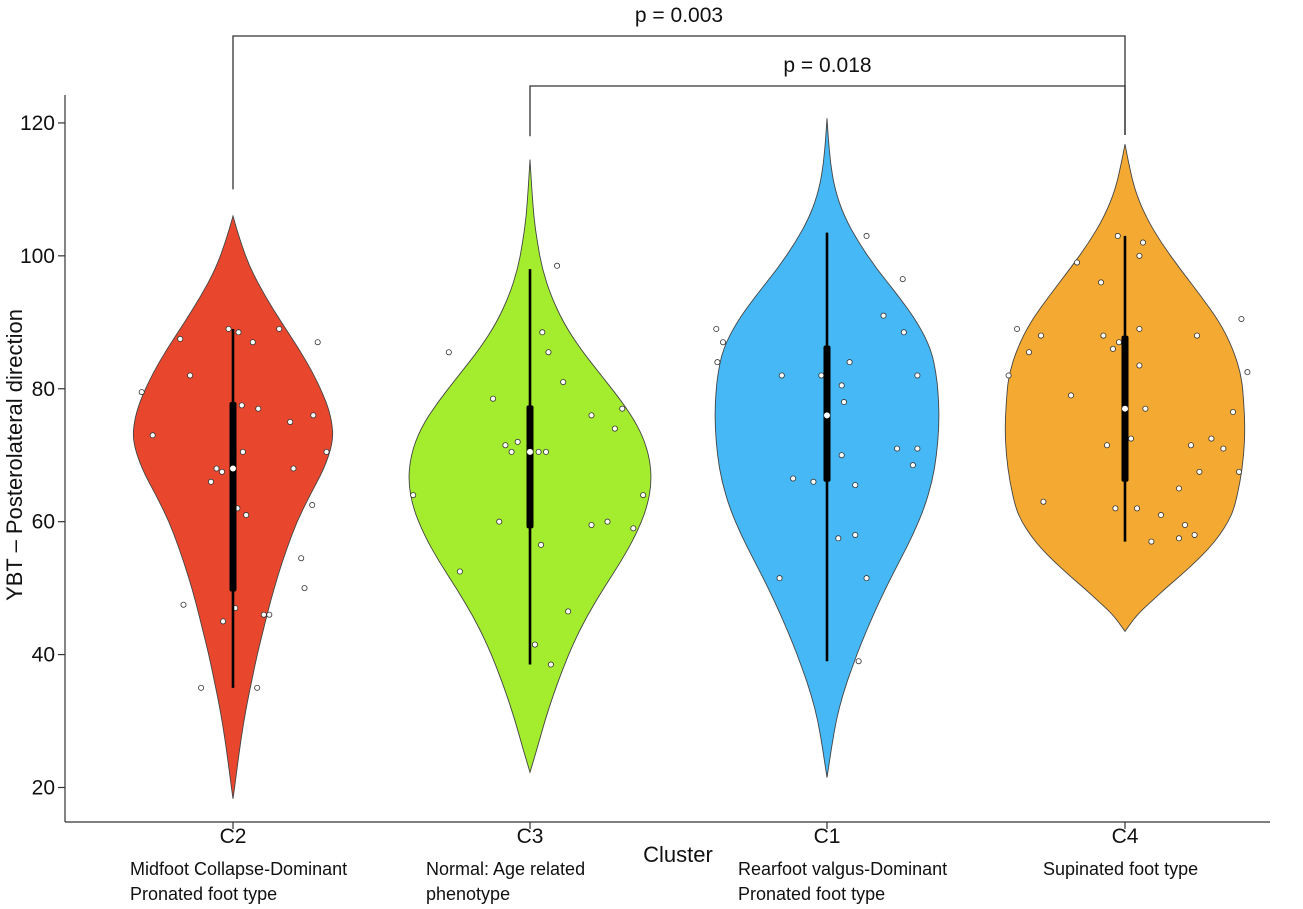  What do you see at coordinates (811, 894) in the screenshot?
I see `group-description-C1: Pronated foot type` at bounding box center [811, 894].